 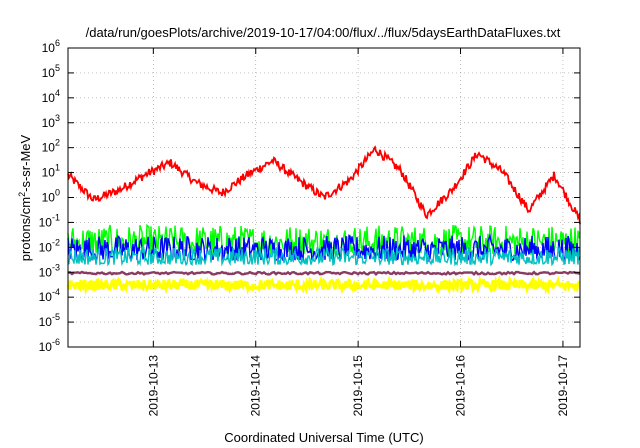 I want to click on series-band-yellow, so click(x=323, y=285).